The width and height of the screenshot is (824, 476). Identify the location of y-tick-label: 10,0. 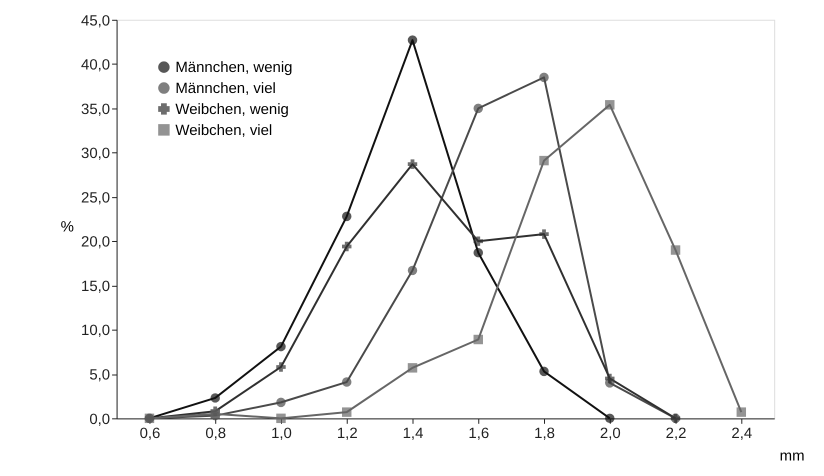
(95, 331).